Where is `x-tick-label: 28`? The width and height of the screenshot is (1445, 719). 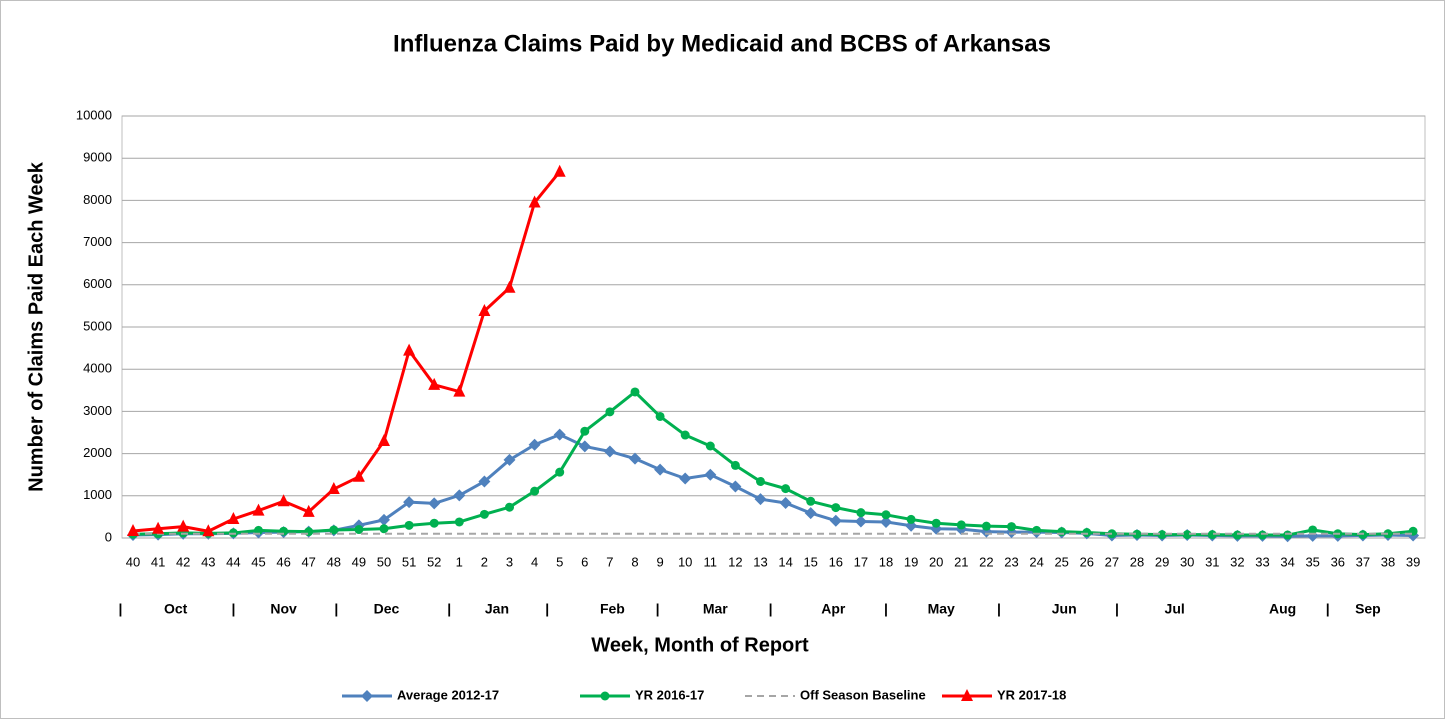
x-tick-label: 28 is located at coordinates (1137, 561).